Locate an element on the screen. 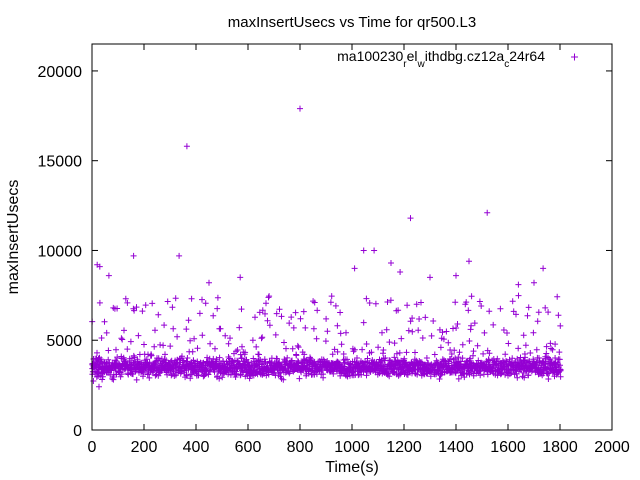  y-tick-label: 5000 is located at coordinates (64, 341).